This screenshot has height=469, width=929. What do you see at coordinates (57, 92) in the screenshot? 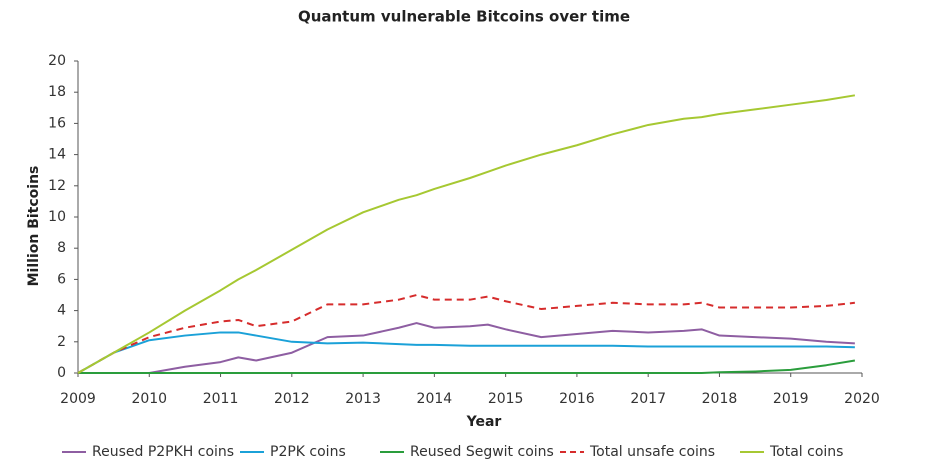
I see `y-tick-label: 18` at bounding box center [57, 92].